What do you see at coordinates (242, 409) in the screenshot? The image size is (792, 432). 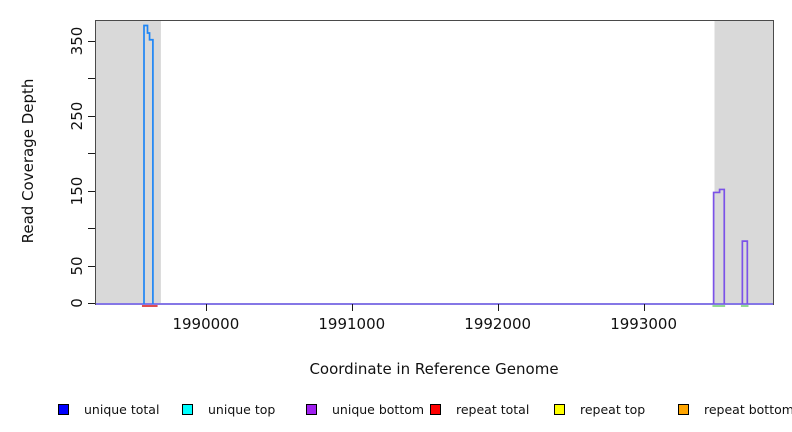 I see `legend-label: unique top` at bounding box center [242, 409].